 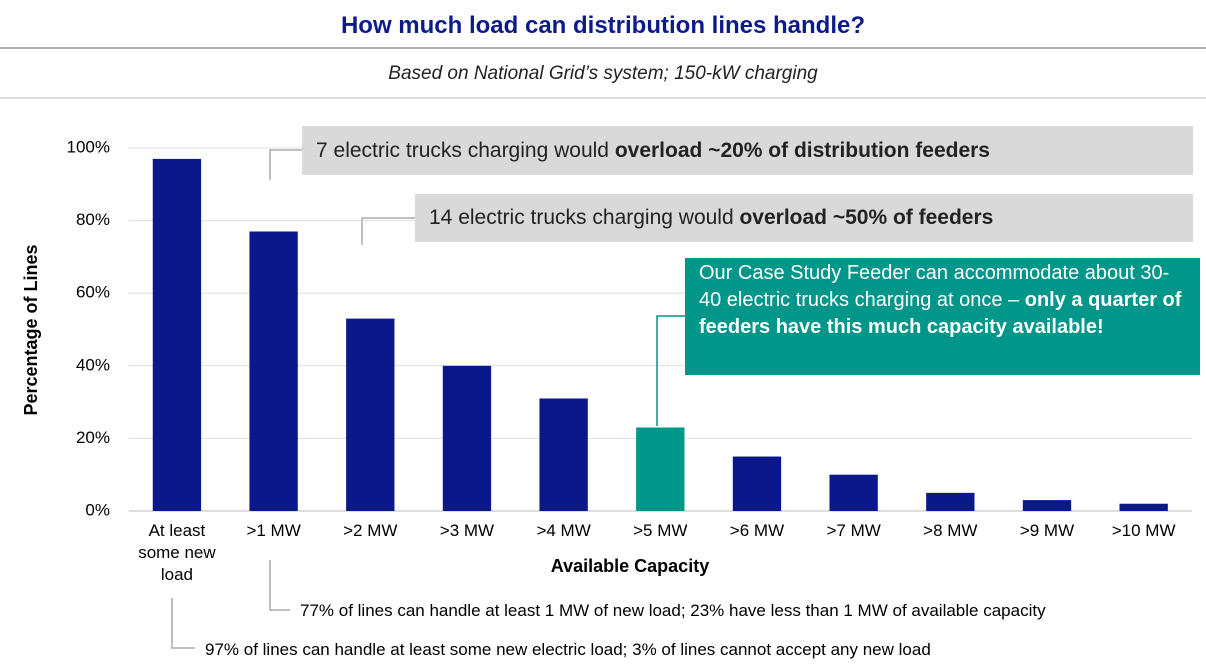 What do you see at coordinates (370, 530) in the screenshot?
I see `x-tick-label: >2 MW` at bounding box center [370, 530].